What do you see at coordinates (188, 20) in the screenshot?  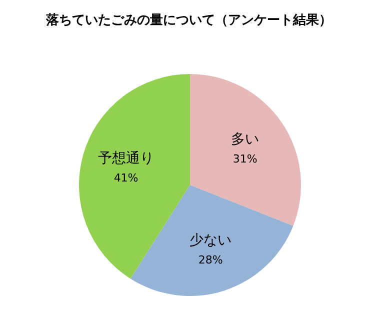 I see `chart-title: 落ちていたごみの量について（アンケート結果）` at bounding box center [188, 20].